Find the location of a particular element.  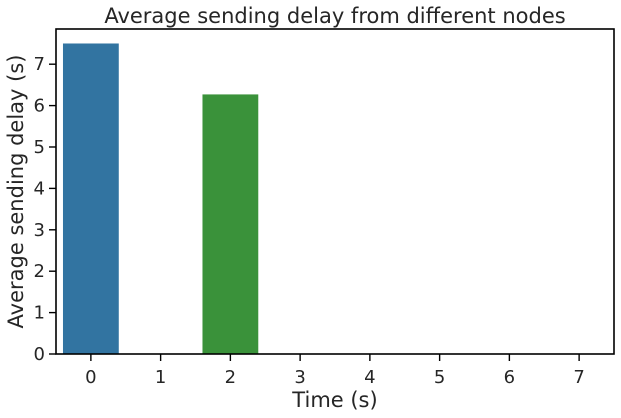

x-axis-label: Time (s) is located at coordinates (334, 400).